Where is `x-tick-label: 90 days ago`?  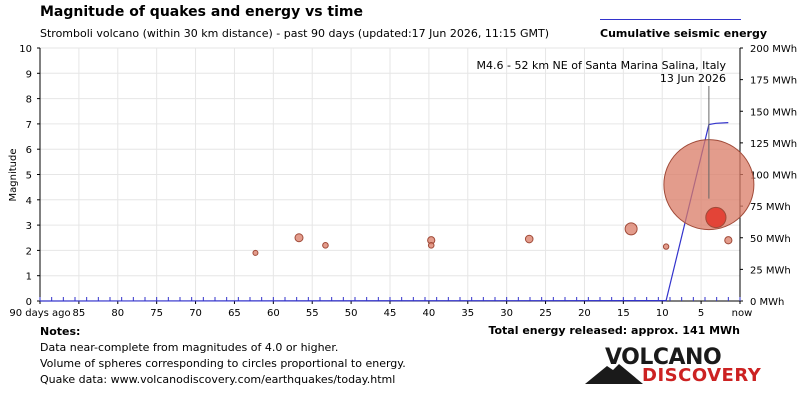 x-tick-label: 90 days ago is located at coordinates (39, 313).